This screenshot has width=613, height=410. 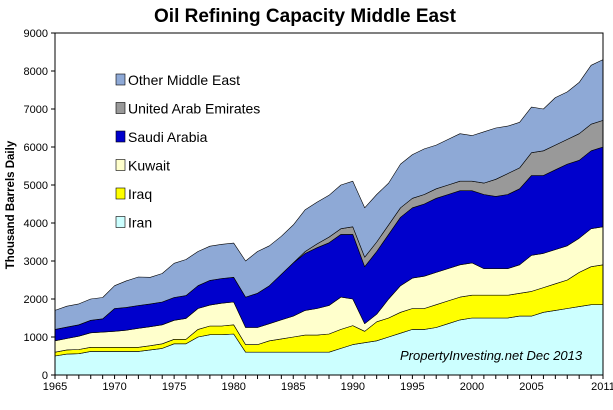 What do you see at coordinates (149, 166) in the screenshot?
I see `legend-label-kuwait: Kuwait` at bounding box center [149, 166].